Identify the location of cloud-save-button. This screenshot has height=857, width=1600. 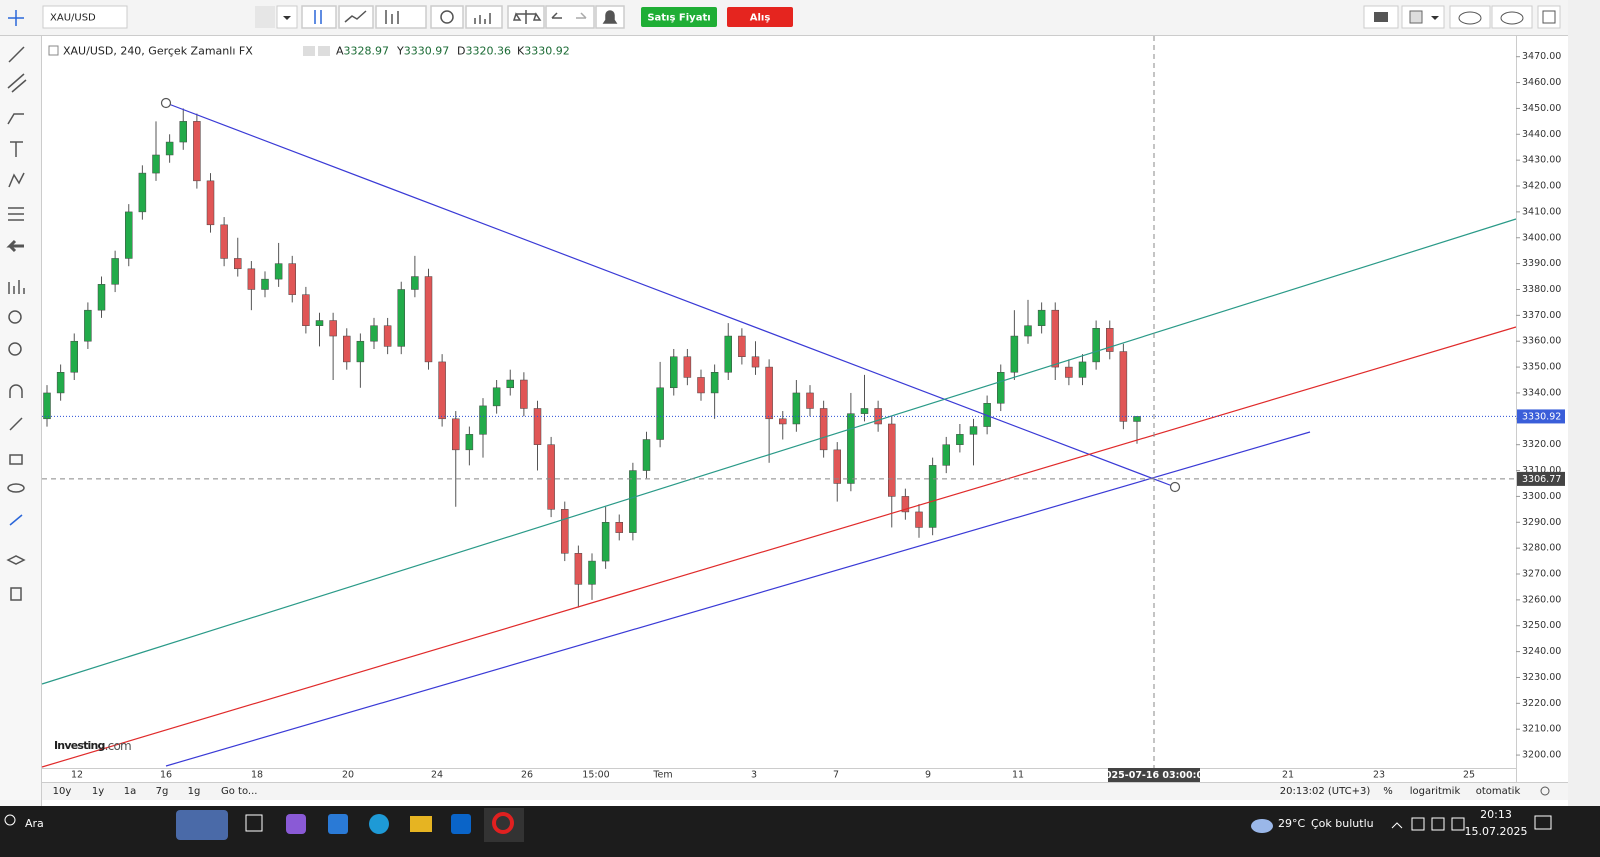
(1512, 17).